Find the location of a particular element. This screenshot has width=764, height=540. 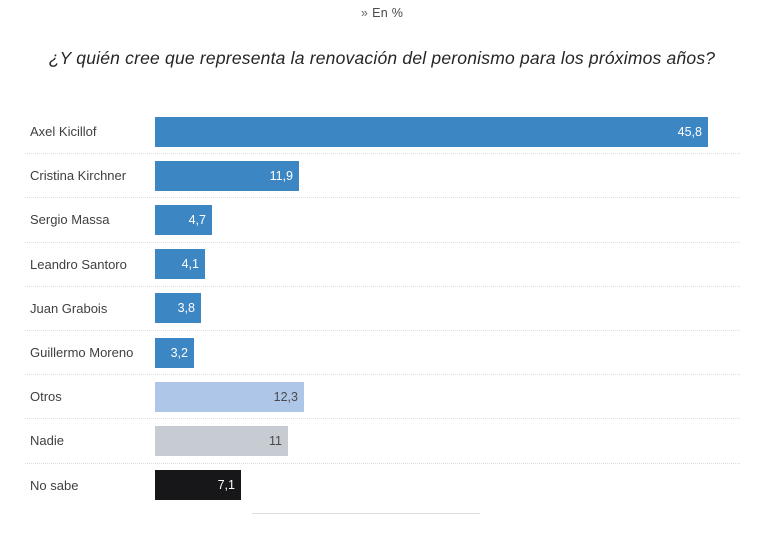

chart-row: Sergio Massa 4,7 is located at coordinates (382, 220).